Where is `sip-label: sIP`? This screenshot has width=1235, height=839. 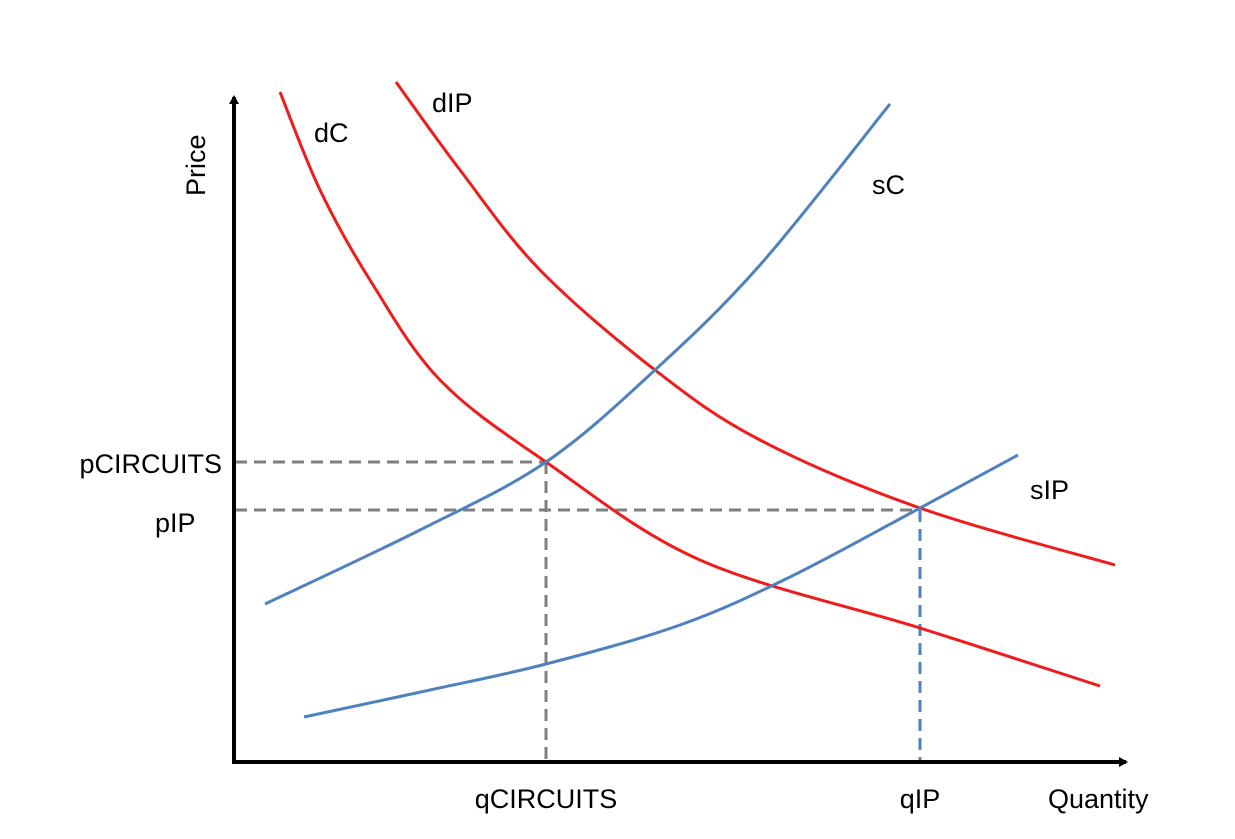
sip-label: sIP is located at coordinates (1049, 490).